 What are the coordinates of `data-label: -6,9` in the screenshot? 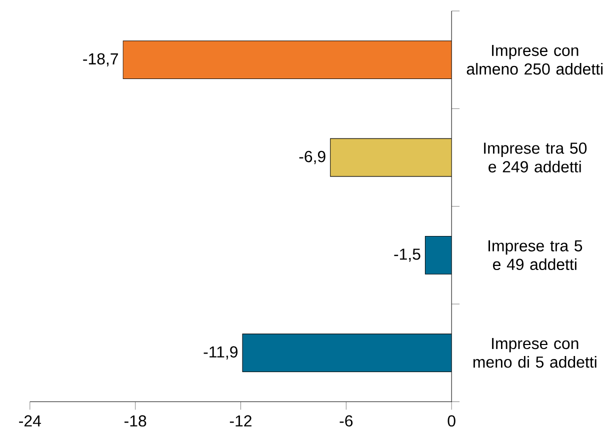 It's located at (312, 157).